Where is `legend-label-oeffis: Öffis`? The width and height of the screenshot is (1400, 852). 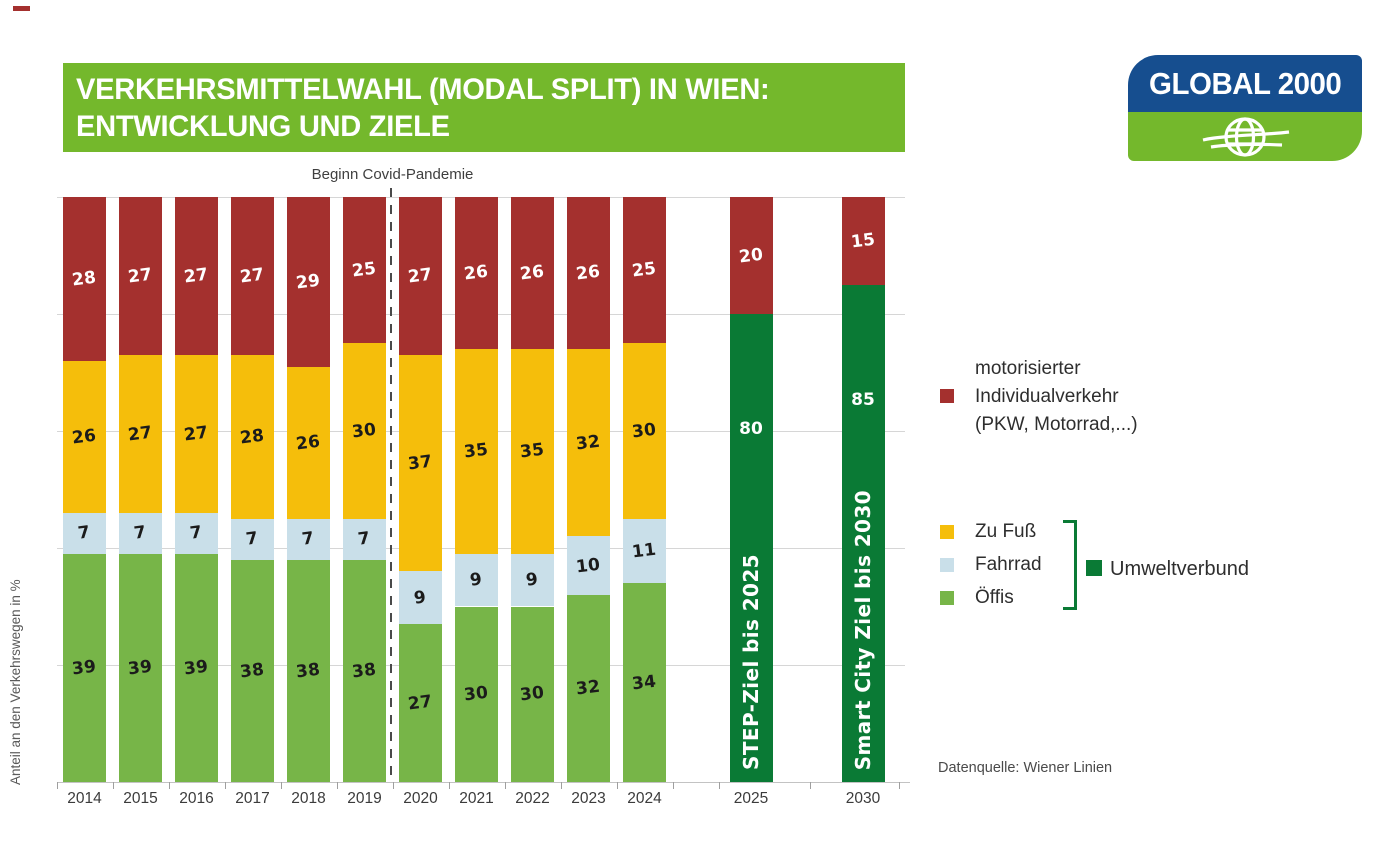
legend-label-oeffis: Öffis is located at coordinates (994, 597).